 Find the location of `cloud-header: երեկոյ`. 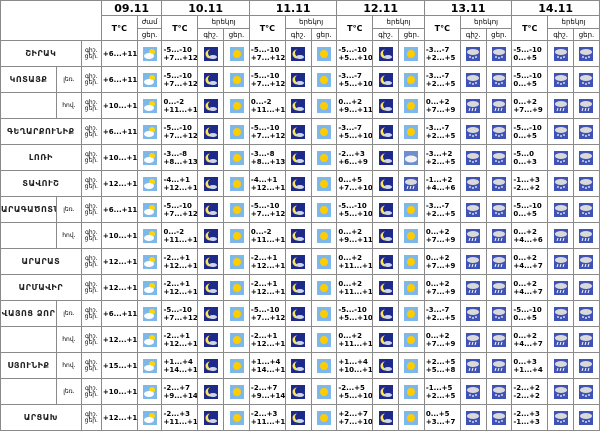

cloud-header: երեկոյ is located at coordinates (573, 22).